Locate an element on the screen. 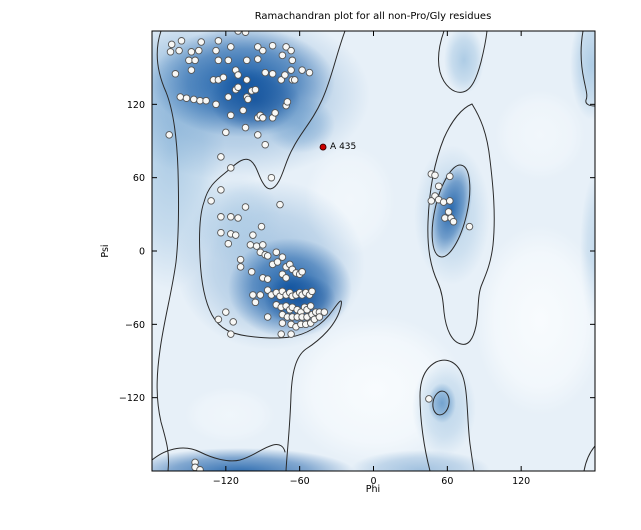 This screenshot has width=641, height=530. x-tick-label: 120 is located at coordinates (521, 481).